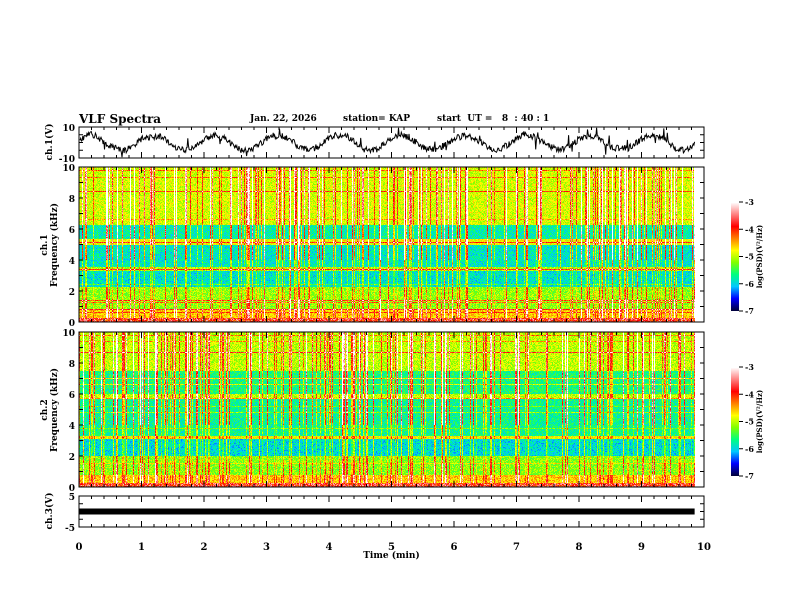  I want to click on x-tick-label: 4, so click(329, 547).